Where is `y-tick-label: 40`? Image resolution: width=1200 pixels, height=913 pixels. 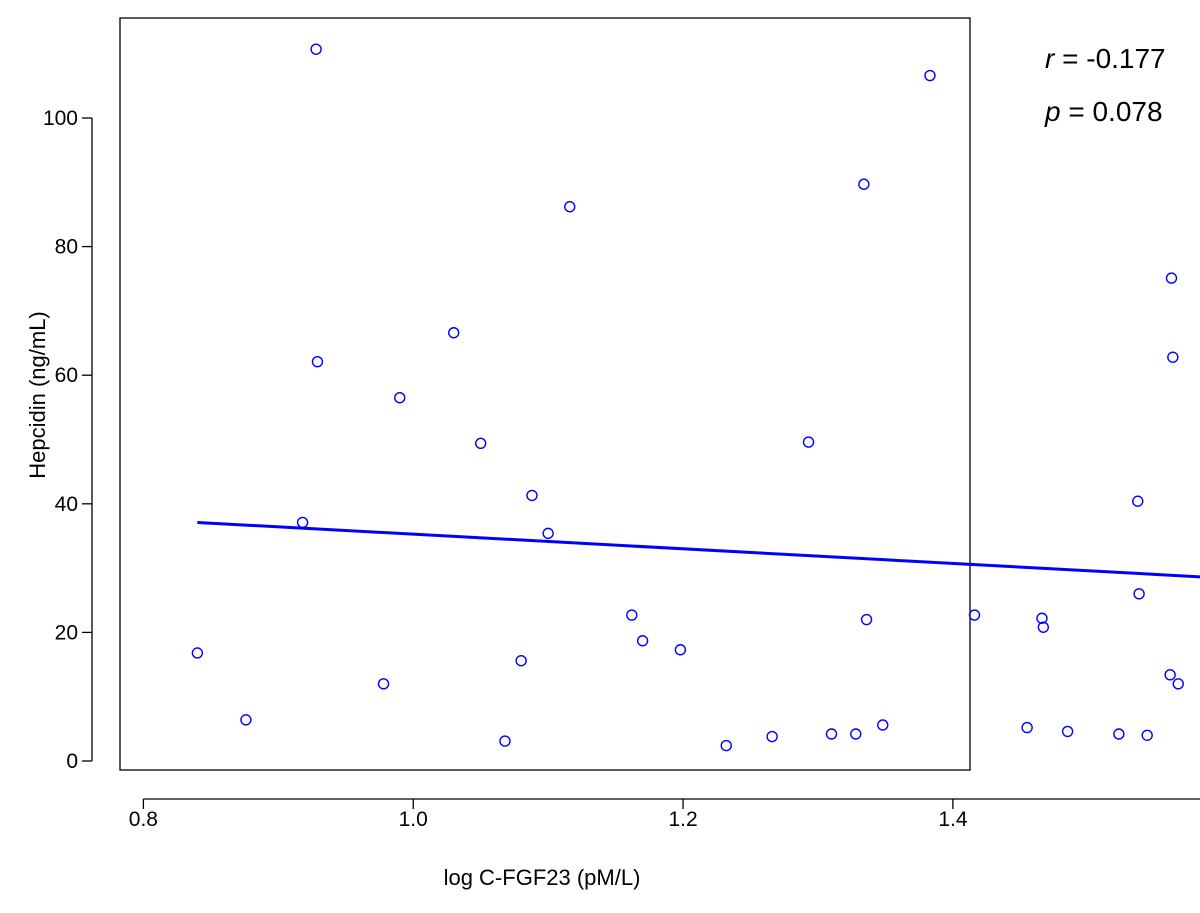
y-tick-label: 40 is located at coordinates (66, 504).